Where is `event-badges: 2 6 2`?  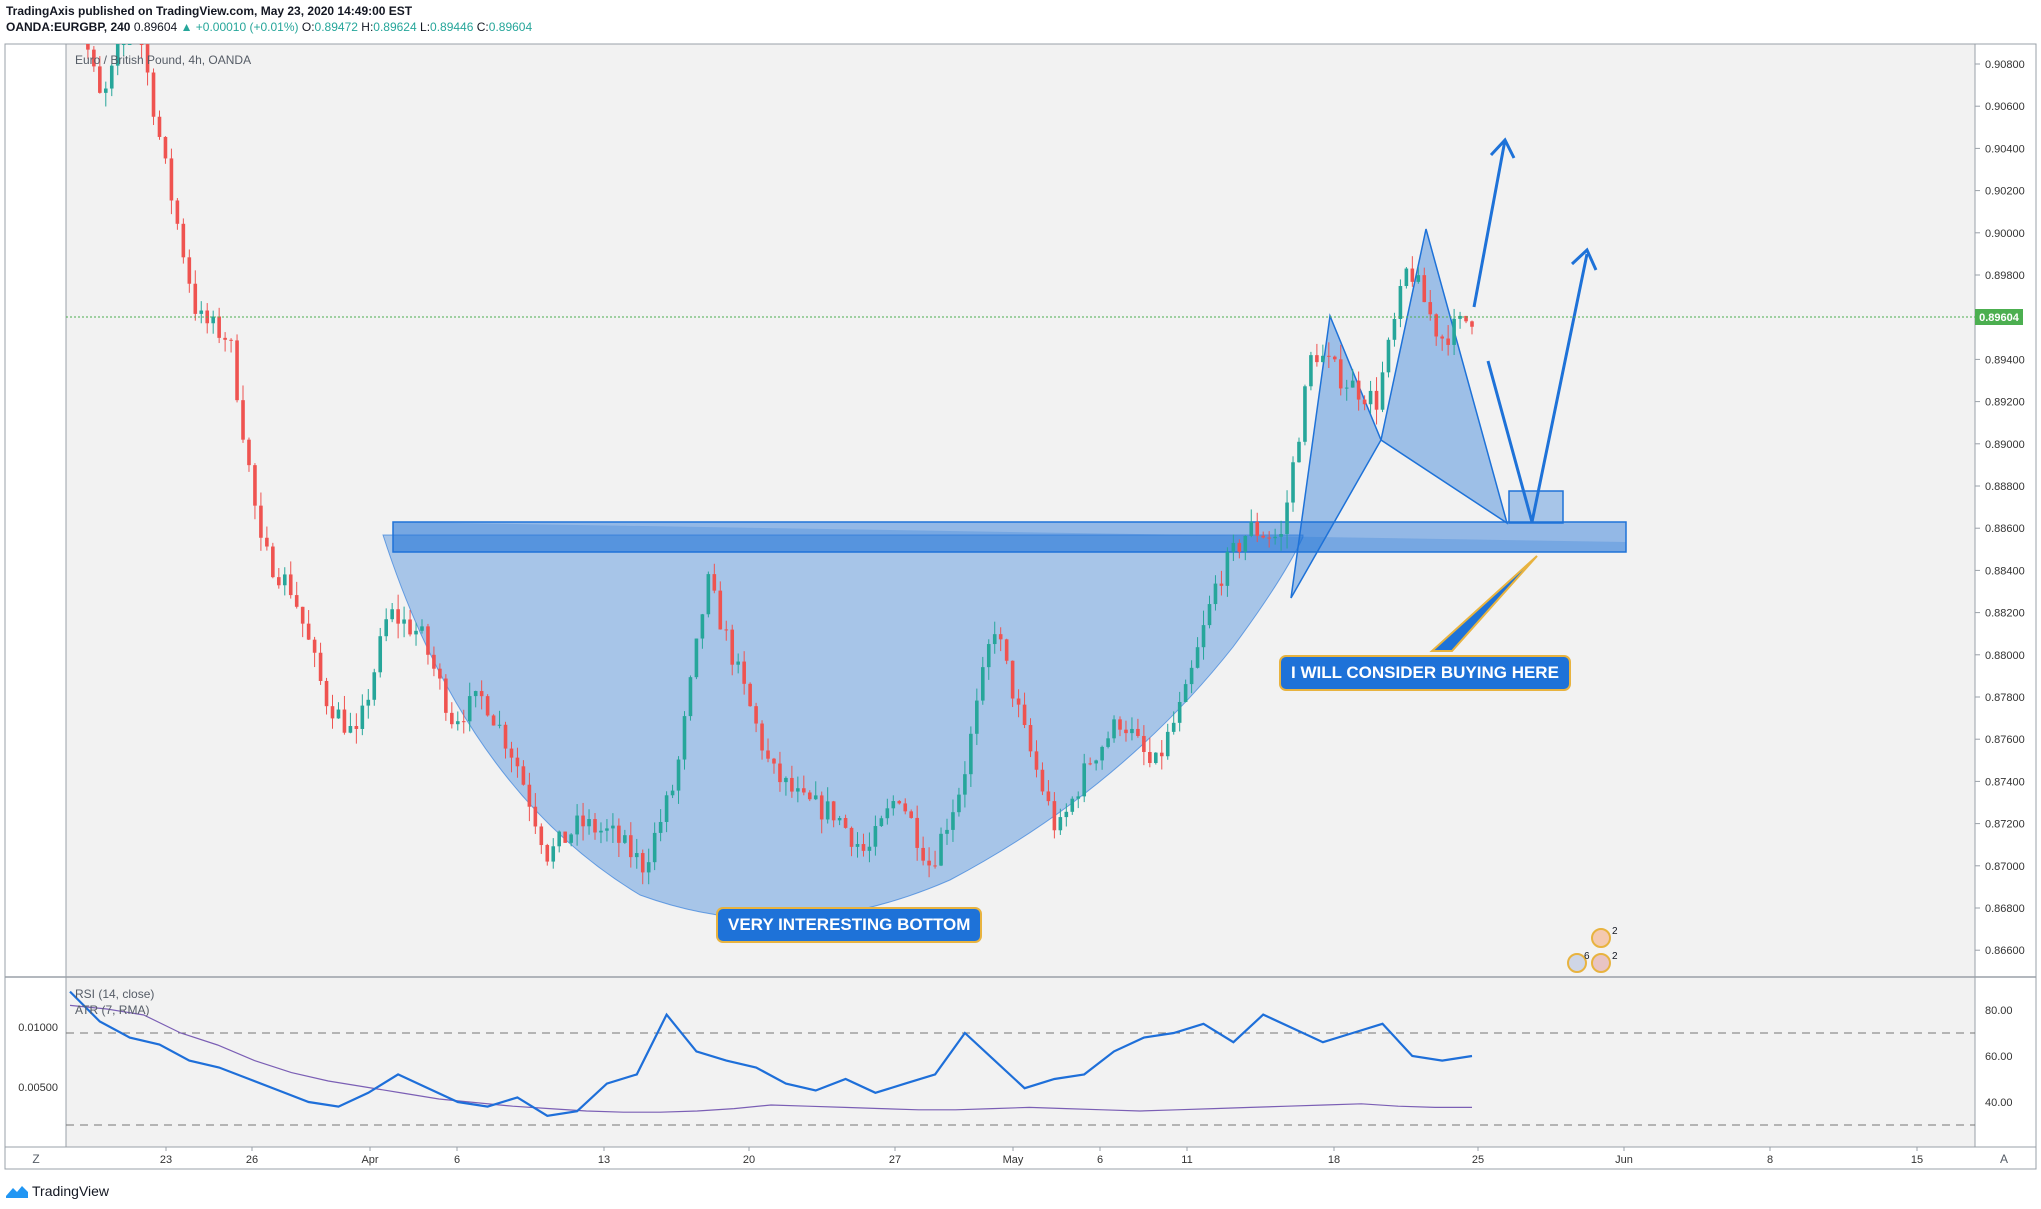
event-badges: 2 6 2 is located at coordinates (1592, 949).